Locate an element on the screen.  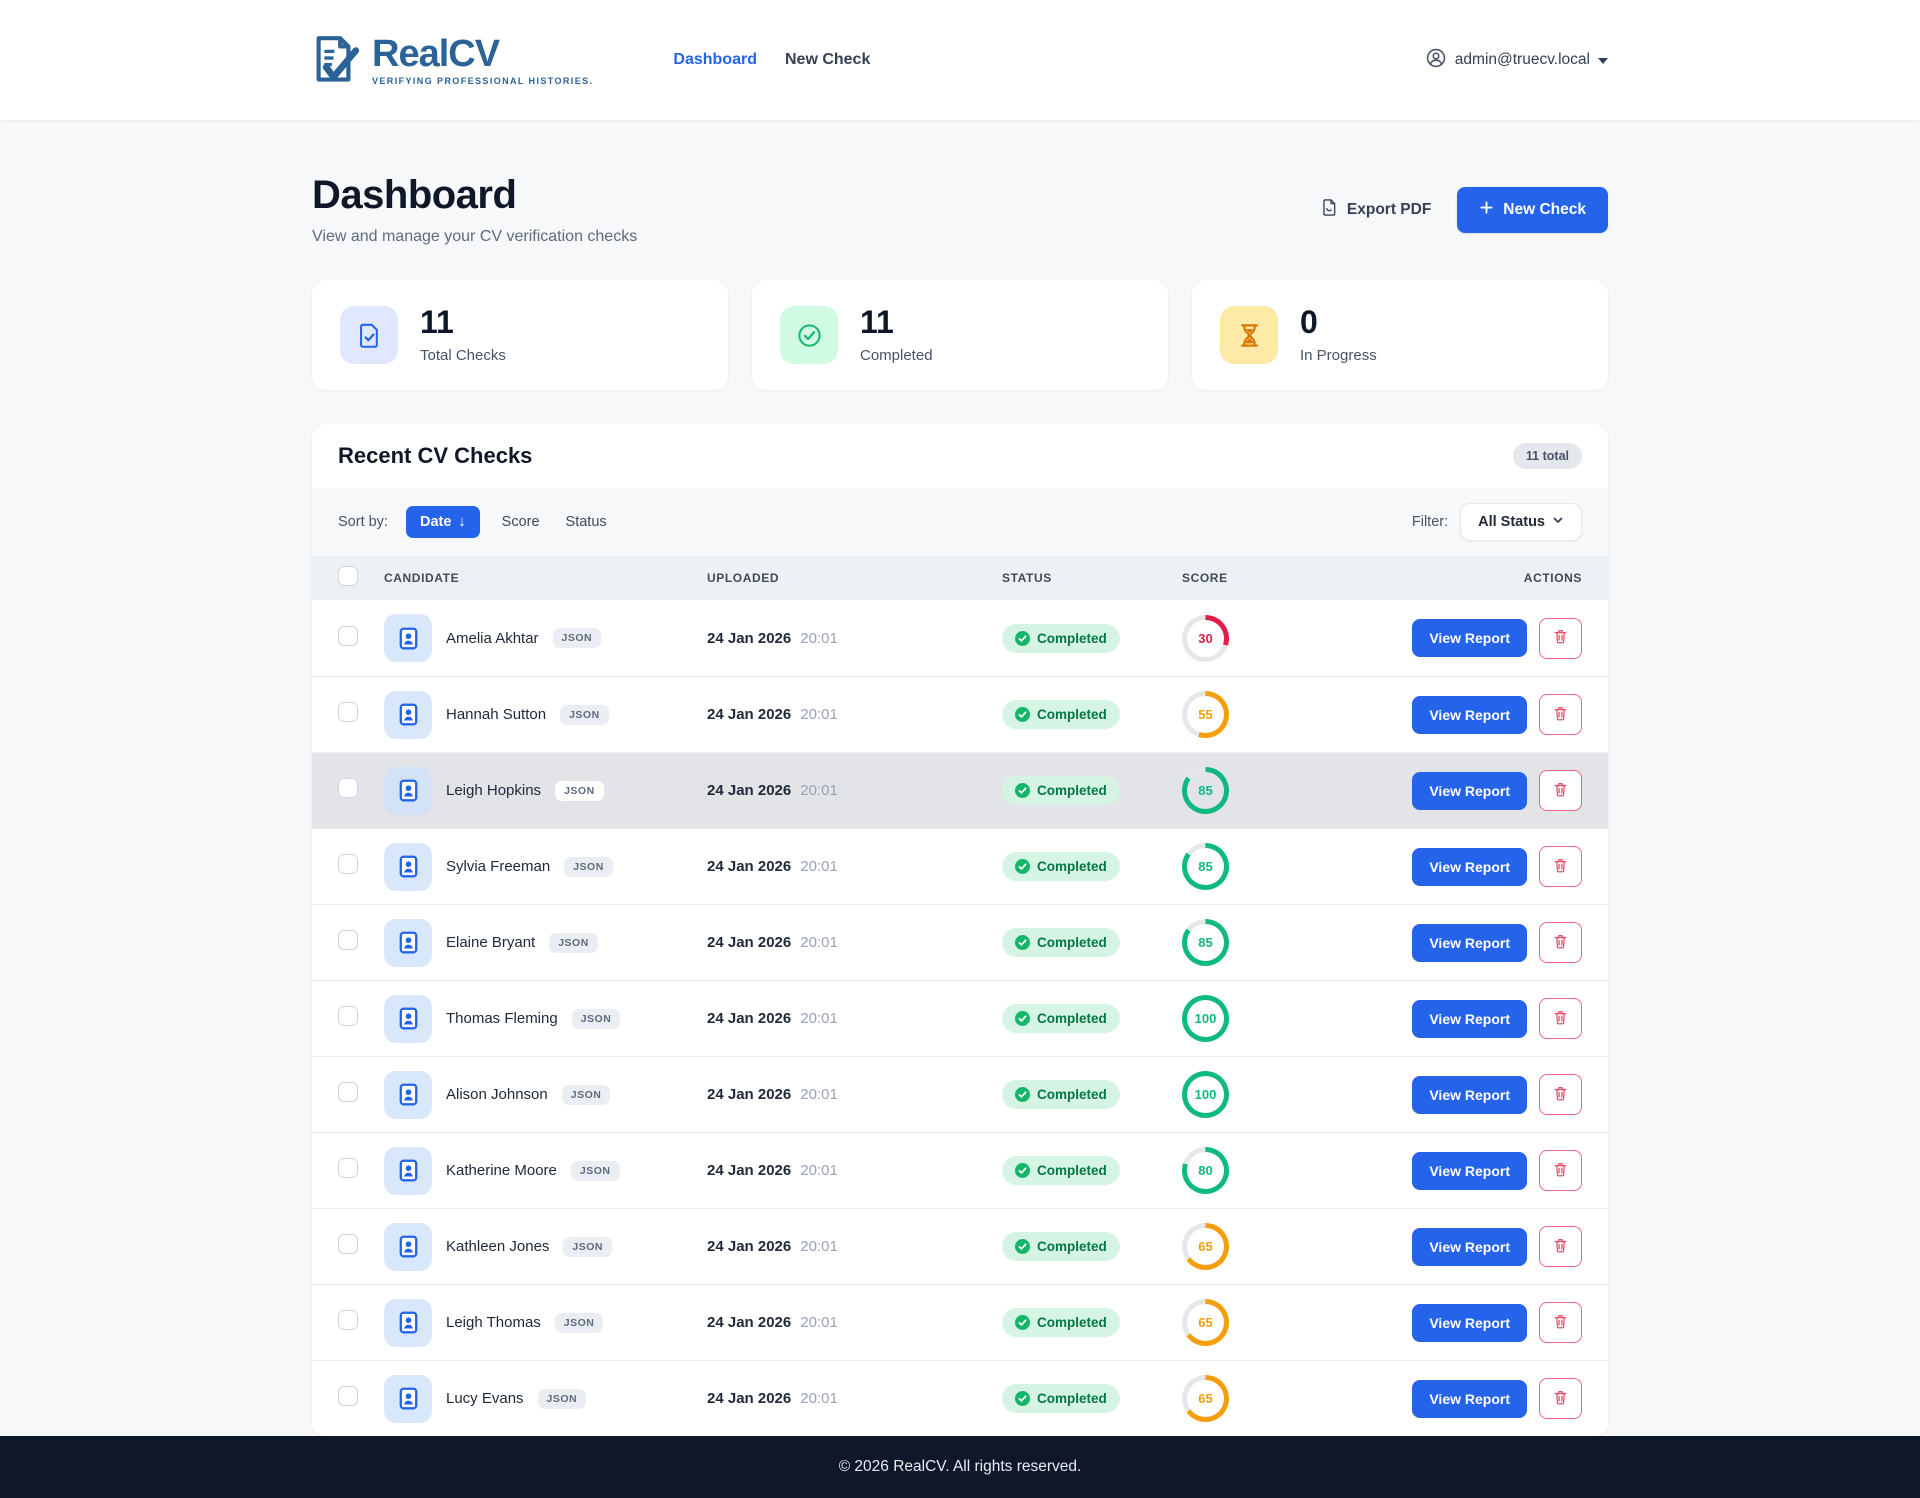
score-ring: 30 is located at coordinates (1205, 638).